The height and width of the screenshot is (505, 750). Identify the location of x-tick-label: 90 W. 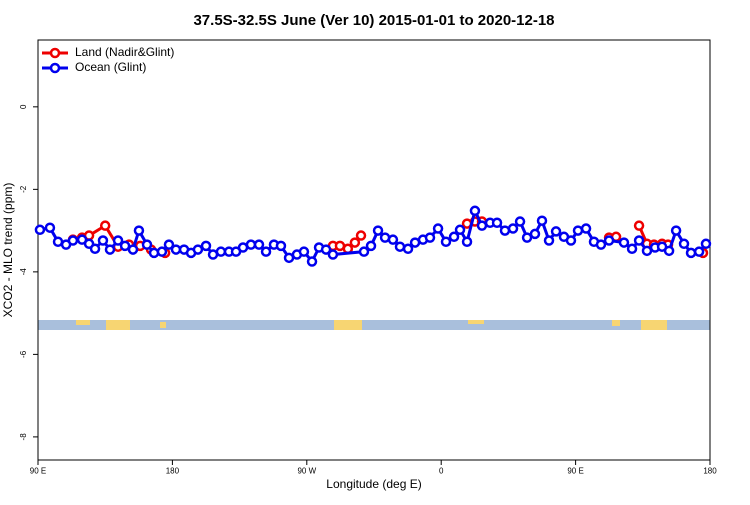
(306, 471).